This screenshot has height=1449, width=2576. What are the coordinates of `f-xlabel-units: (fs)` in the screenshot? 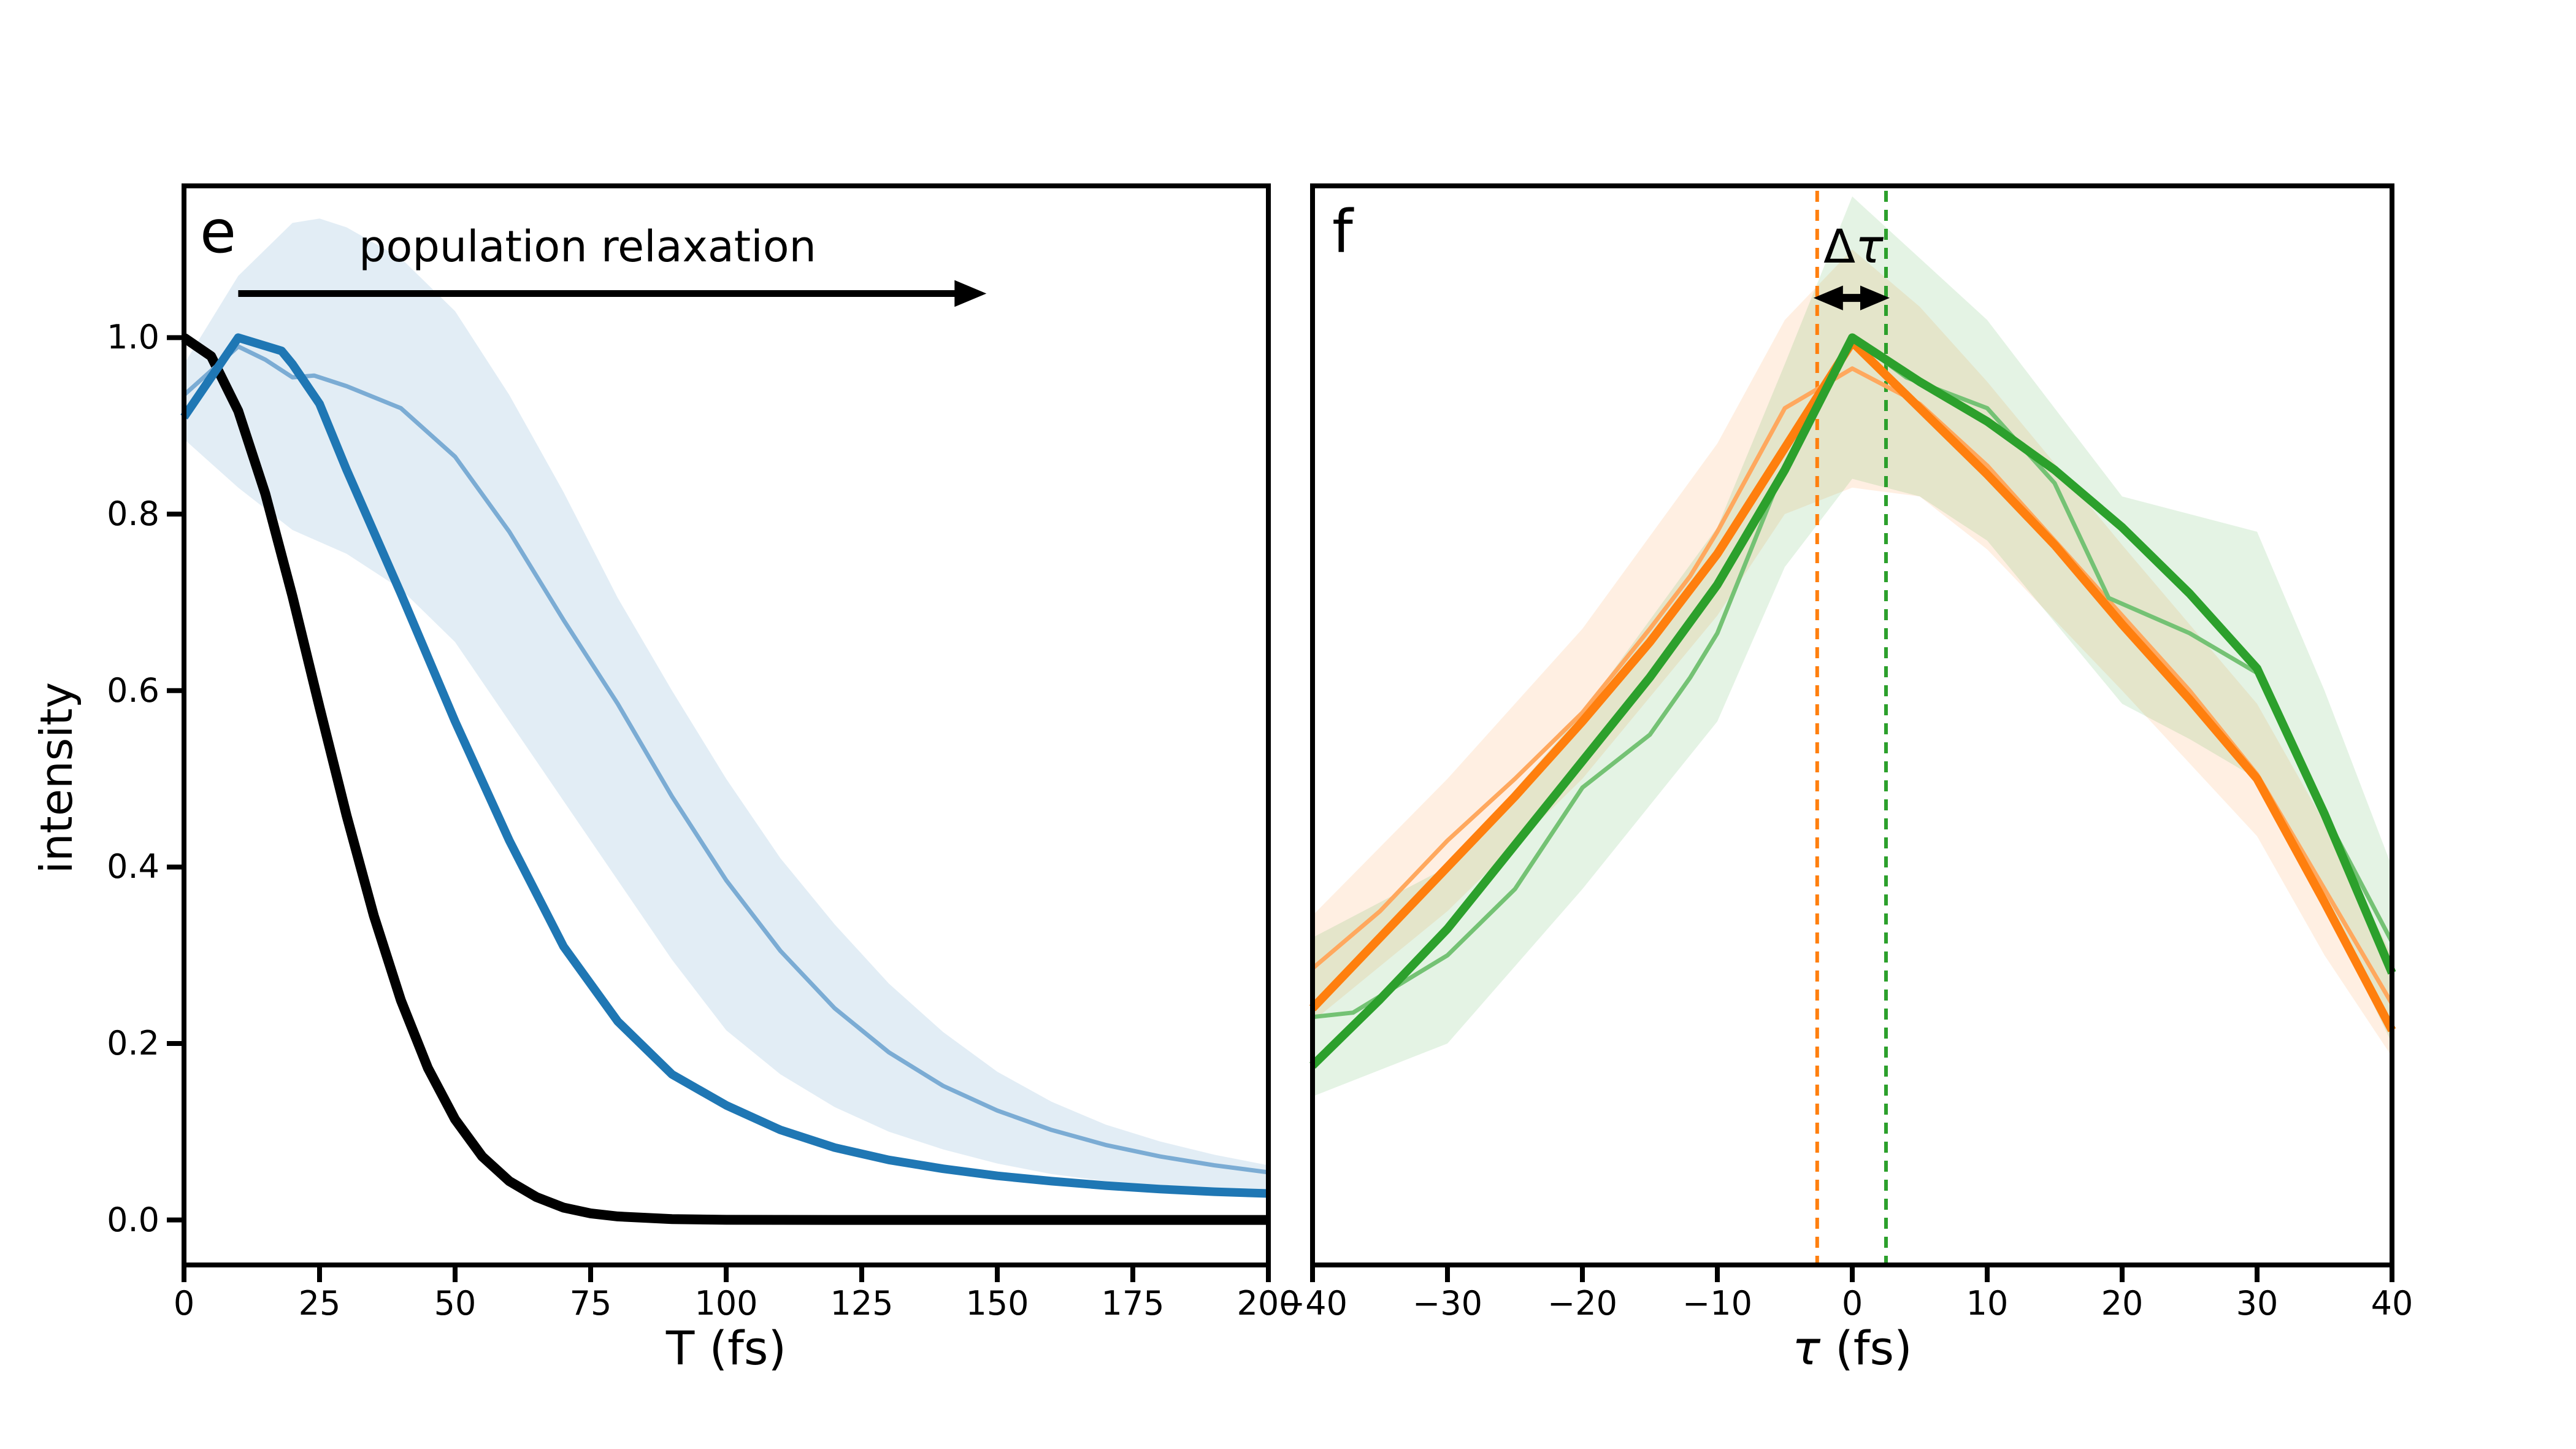 It's located at (1866, 1348).